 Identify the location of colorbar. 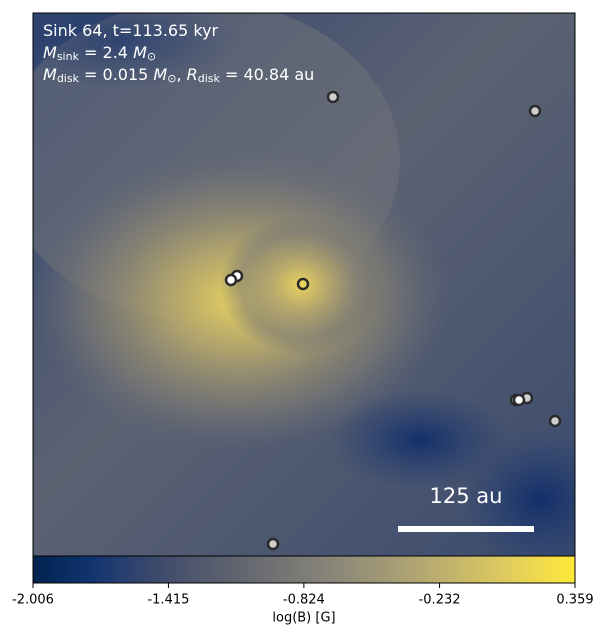
(304, 569).